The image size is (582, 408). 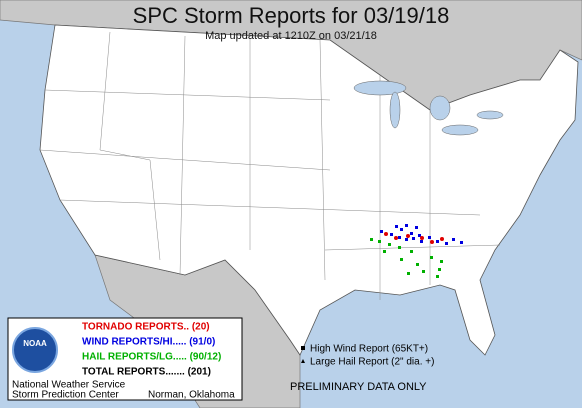 I want to click on great-lakes, so click(x=428, y=108).